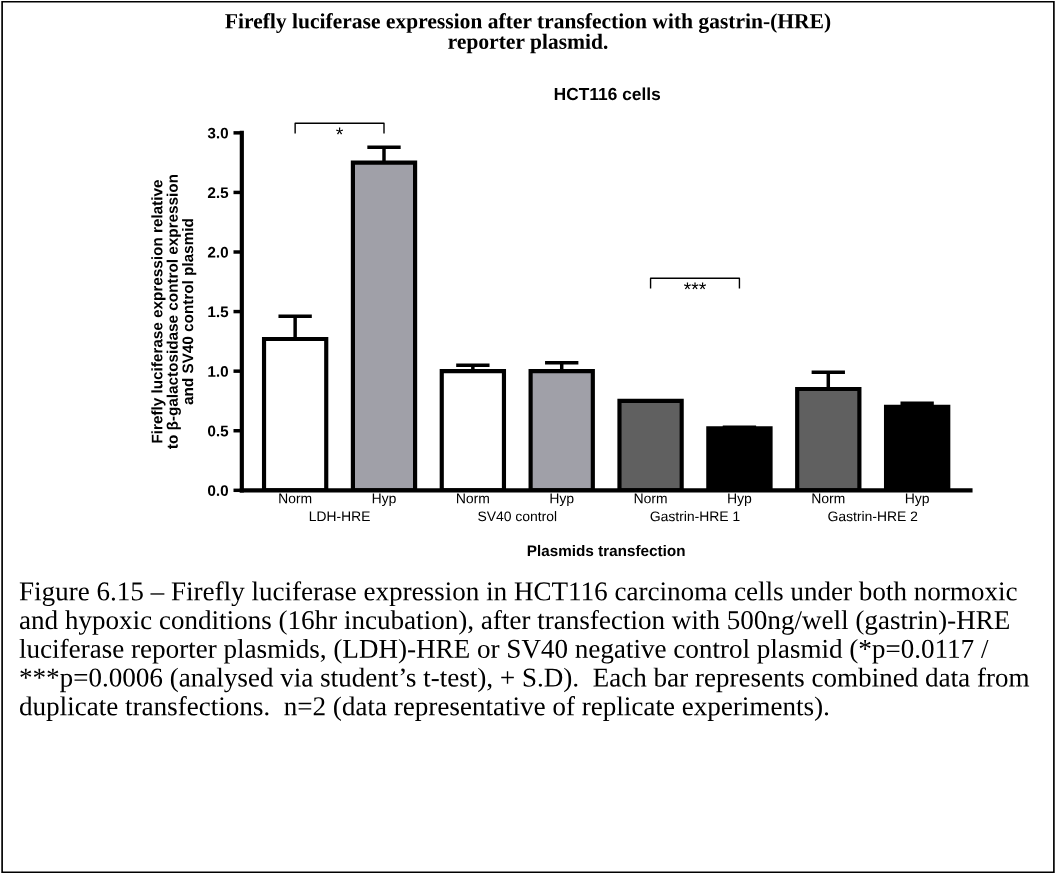 This screenshot has width=1056, height=874. What do you see at coordinates (695, 516) in the screenshot?
I see `text: Gastrin-HRE 1` at bounding box center [695, 516].